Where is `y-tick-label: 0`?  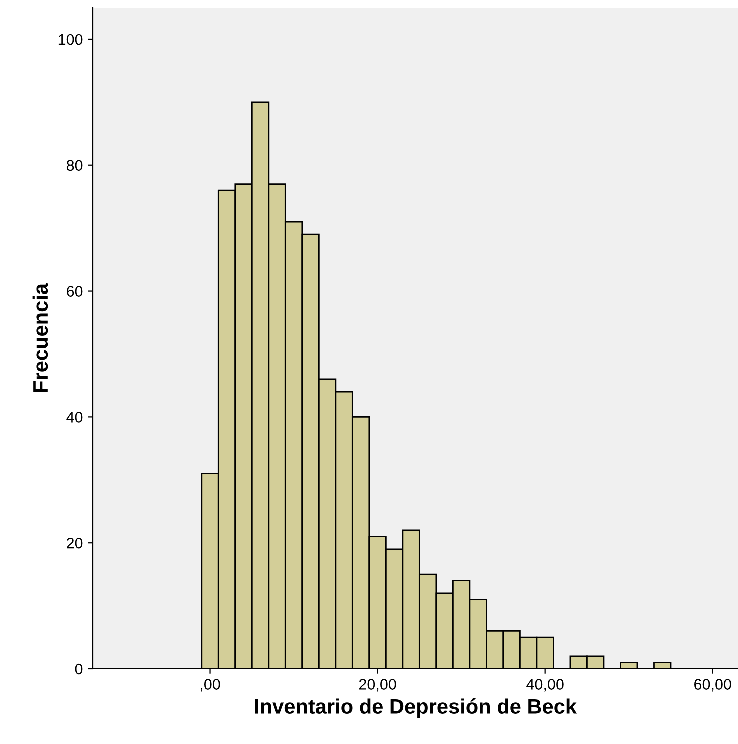 y-tick-label: 0 is located at coordinates (79, 669).